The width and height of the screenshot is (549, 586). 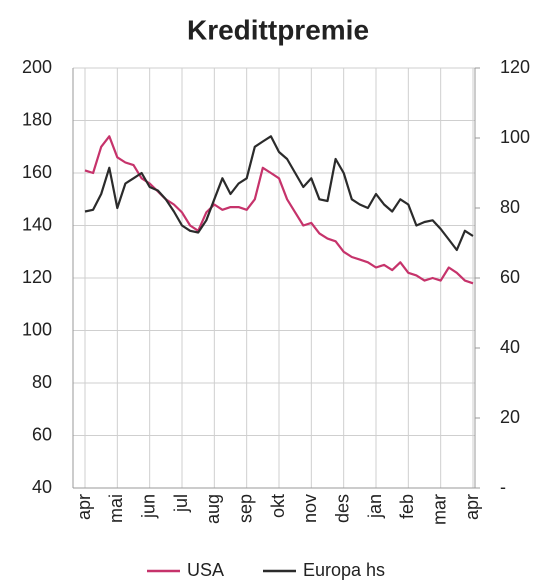 I want to click on y2-tick-label: -, so click(x=503, y=487).